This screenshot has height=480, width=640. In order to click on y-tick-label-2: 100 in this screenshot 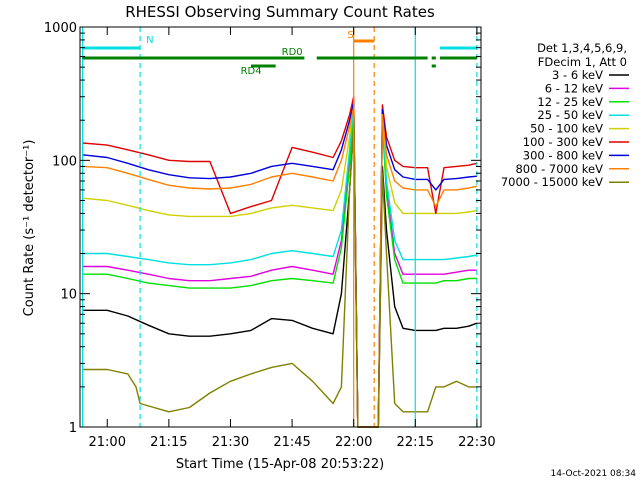, I will do `click(64, 161)`.